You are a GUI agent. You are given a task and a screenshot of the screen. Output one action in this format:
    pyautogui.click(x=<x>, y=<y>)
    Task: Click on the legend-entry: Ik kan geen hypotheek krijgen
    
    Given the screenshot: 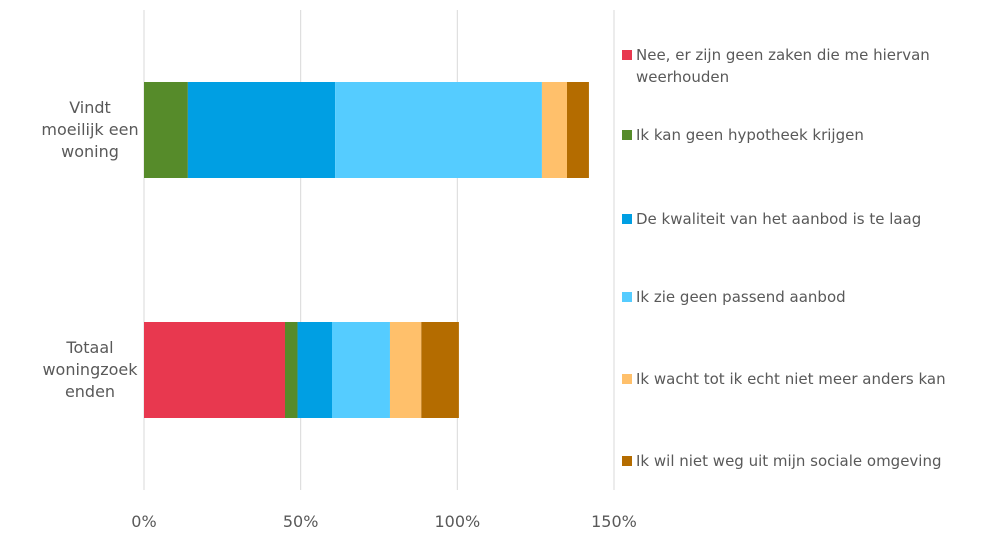 What is the action you would take?
    pyautogui.click(x=802, y=135)
    